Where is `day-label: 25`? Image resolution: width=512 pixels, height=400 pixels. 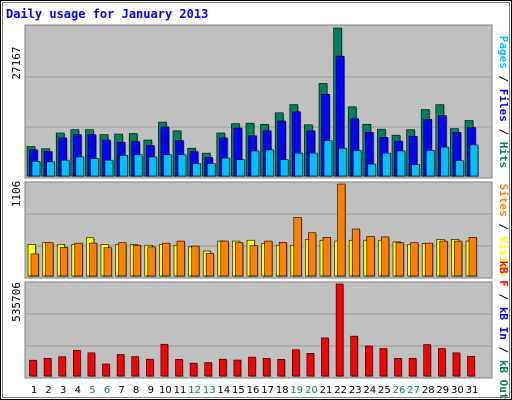 day-label: 25 is located at coordinates (384, 390).